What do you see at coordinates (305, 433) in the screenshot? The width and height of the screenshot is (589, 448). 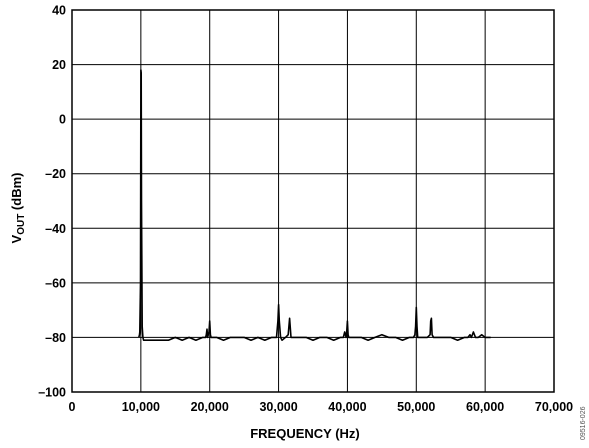 I see `x-axis-title: FREQUENCY (Hz)` at bounding box center [305, 433].